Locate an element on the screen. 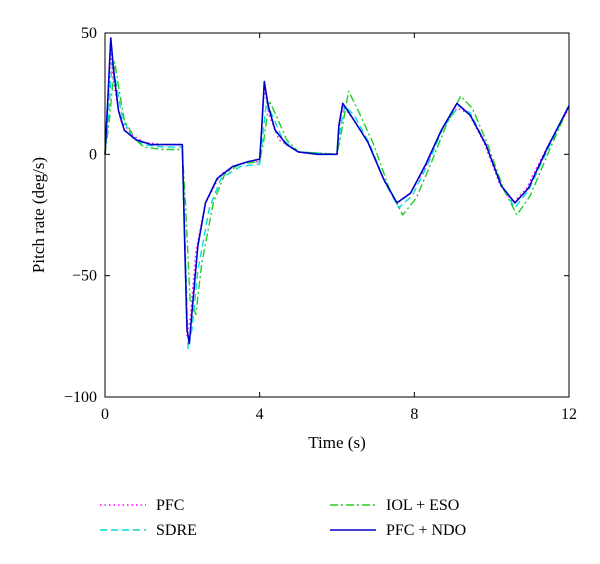  x-axis-label: Time (s) is located at coordinates (336, 442).